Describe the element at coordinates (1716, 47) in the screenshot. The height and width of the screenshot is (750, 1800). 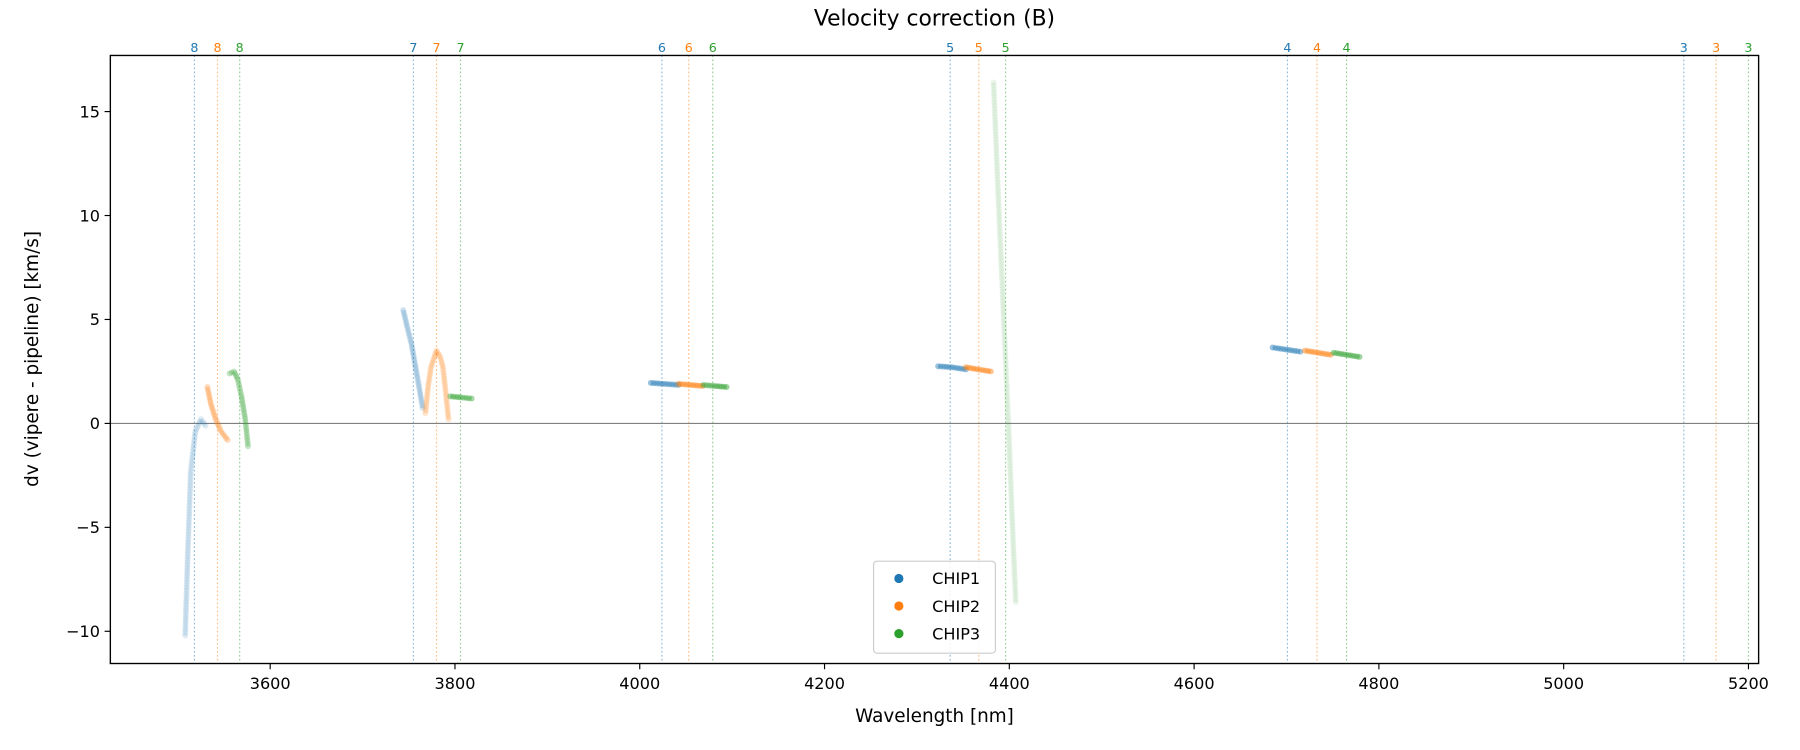
I see `order-marker-label: 3` at that location.